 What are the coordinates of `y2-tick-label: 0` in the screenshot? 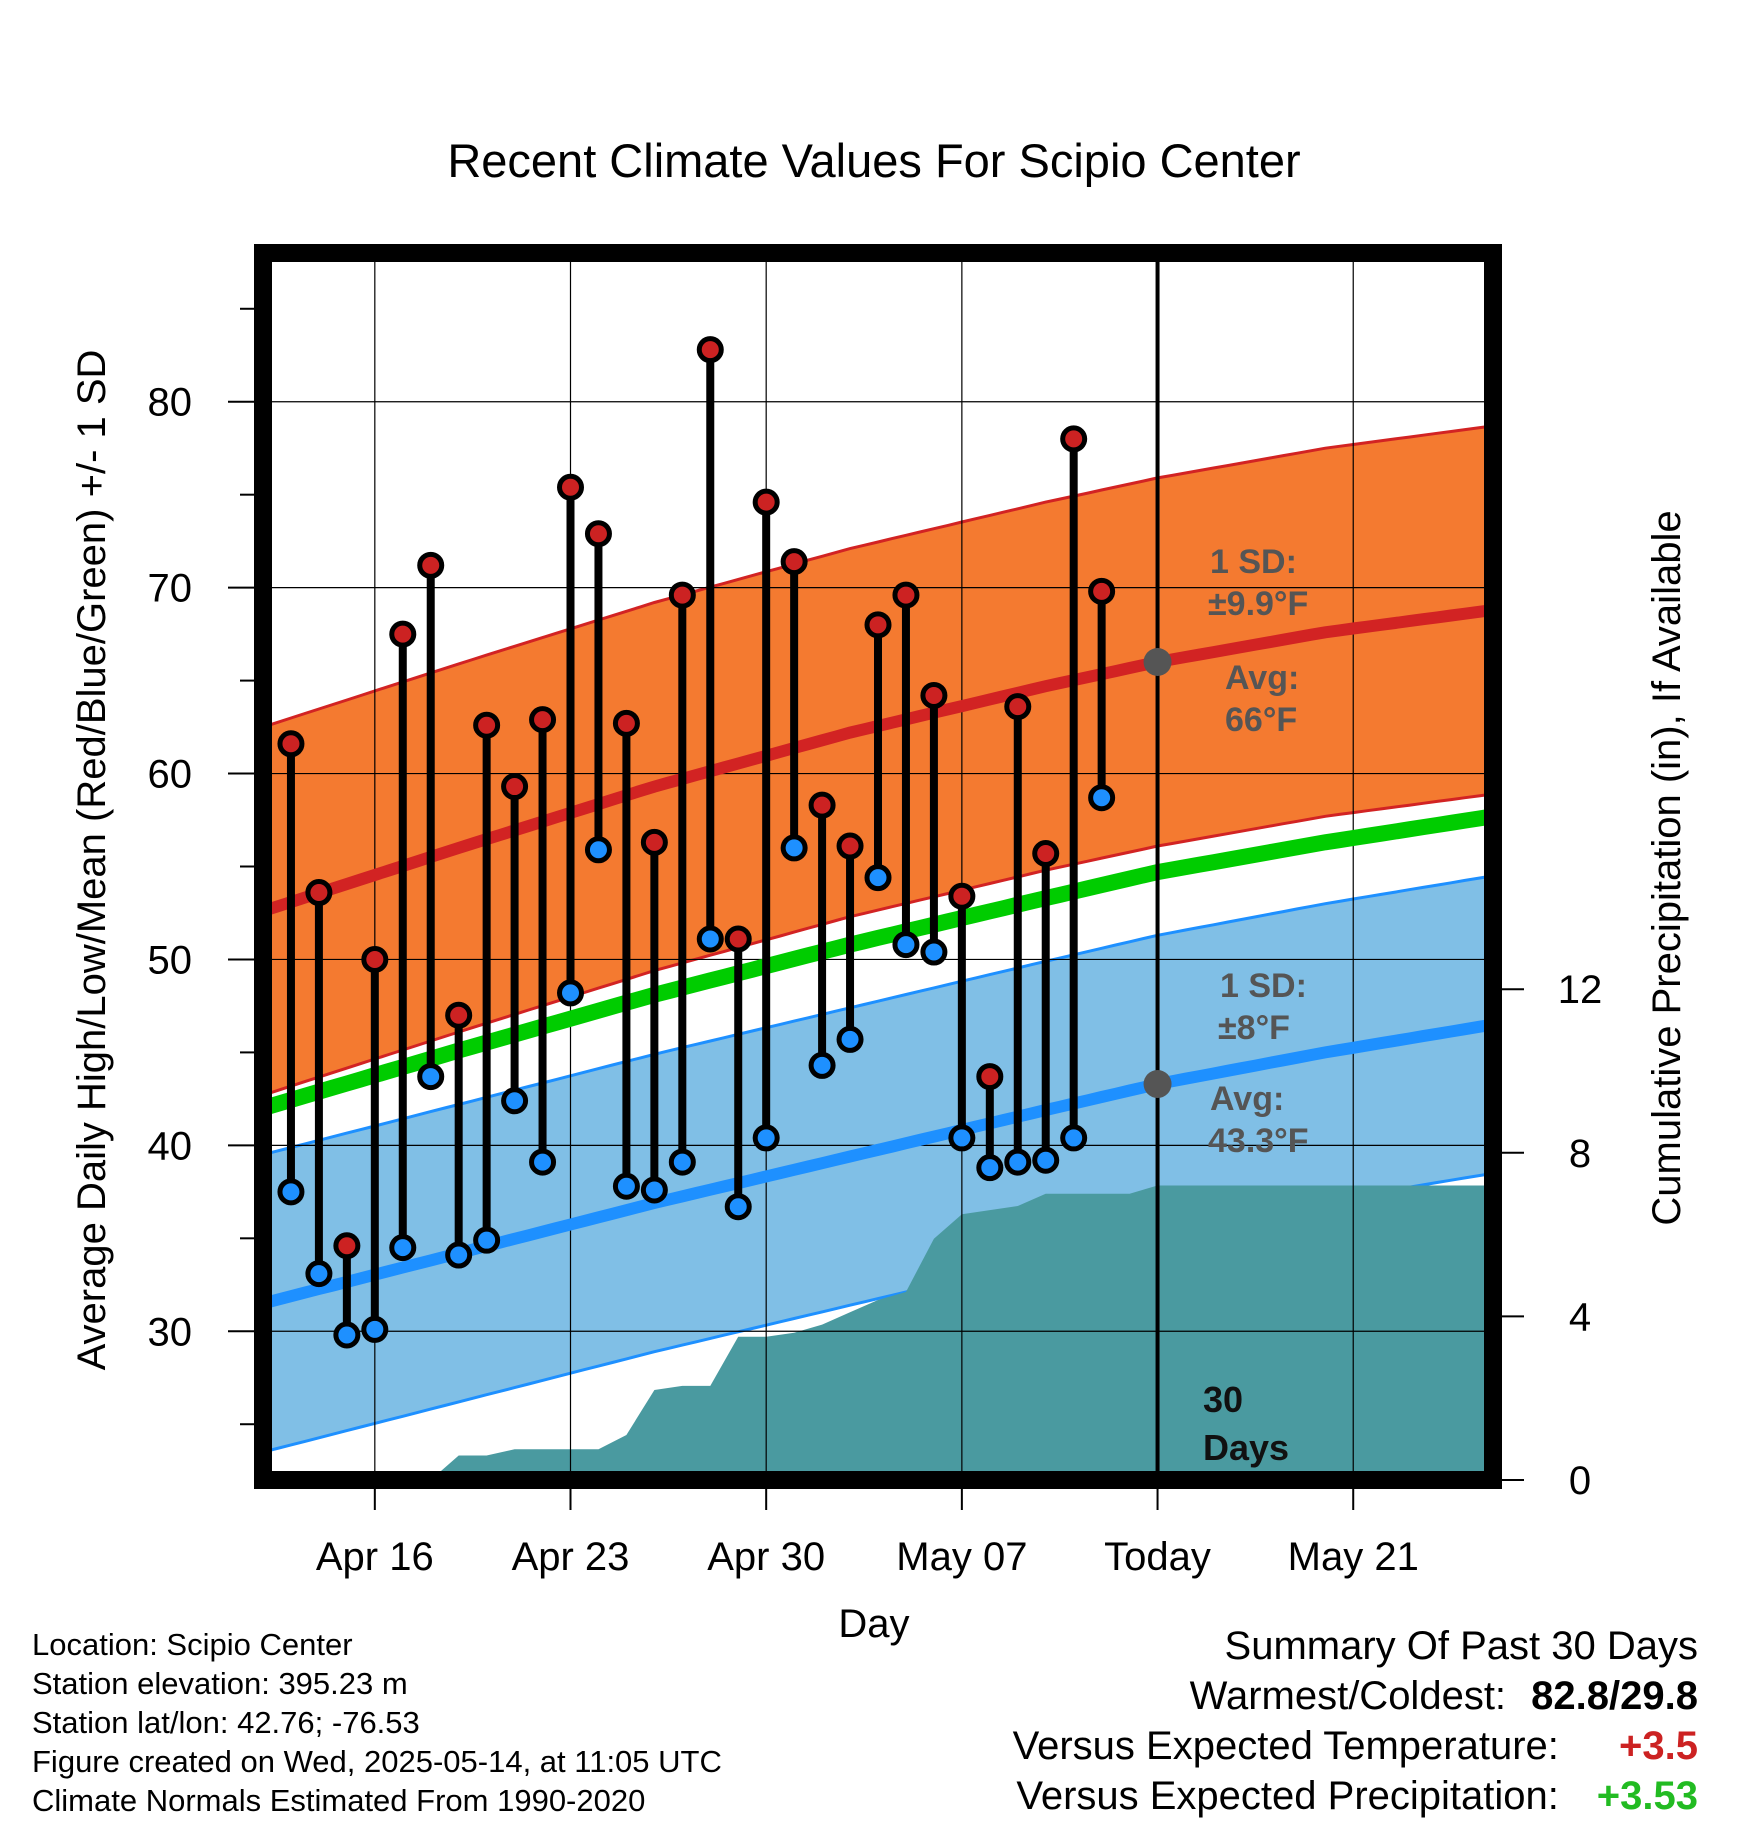 It's located at (1580, 1481).